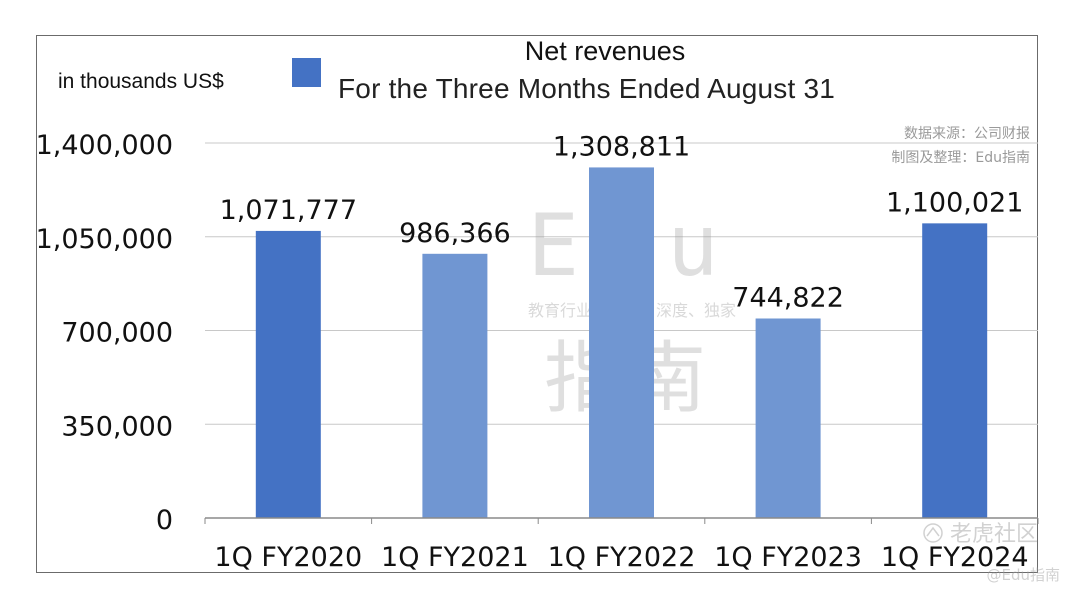 This screenshot has width=1080, height=598. What do you see at coordinates (141, 81) in the screenshot?
I see `unit-label: in thousands US$` at bounding box center [141, 81].